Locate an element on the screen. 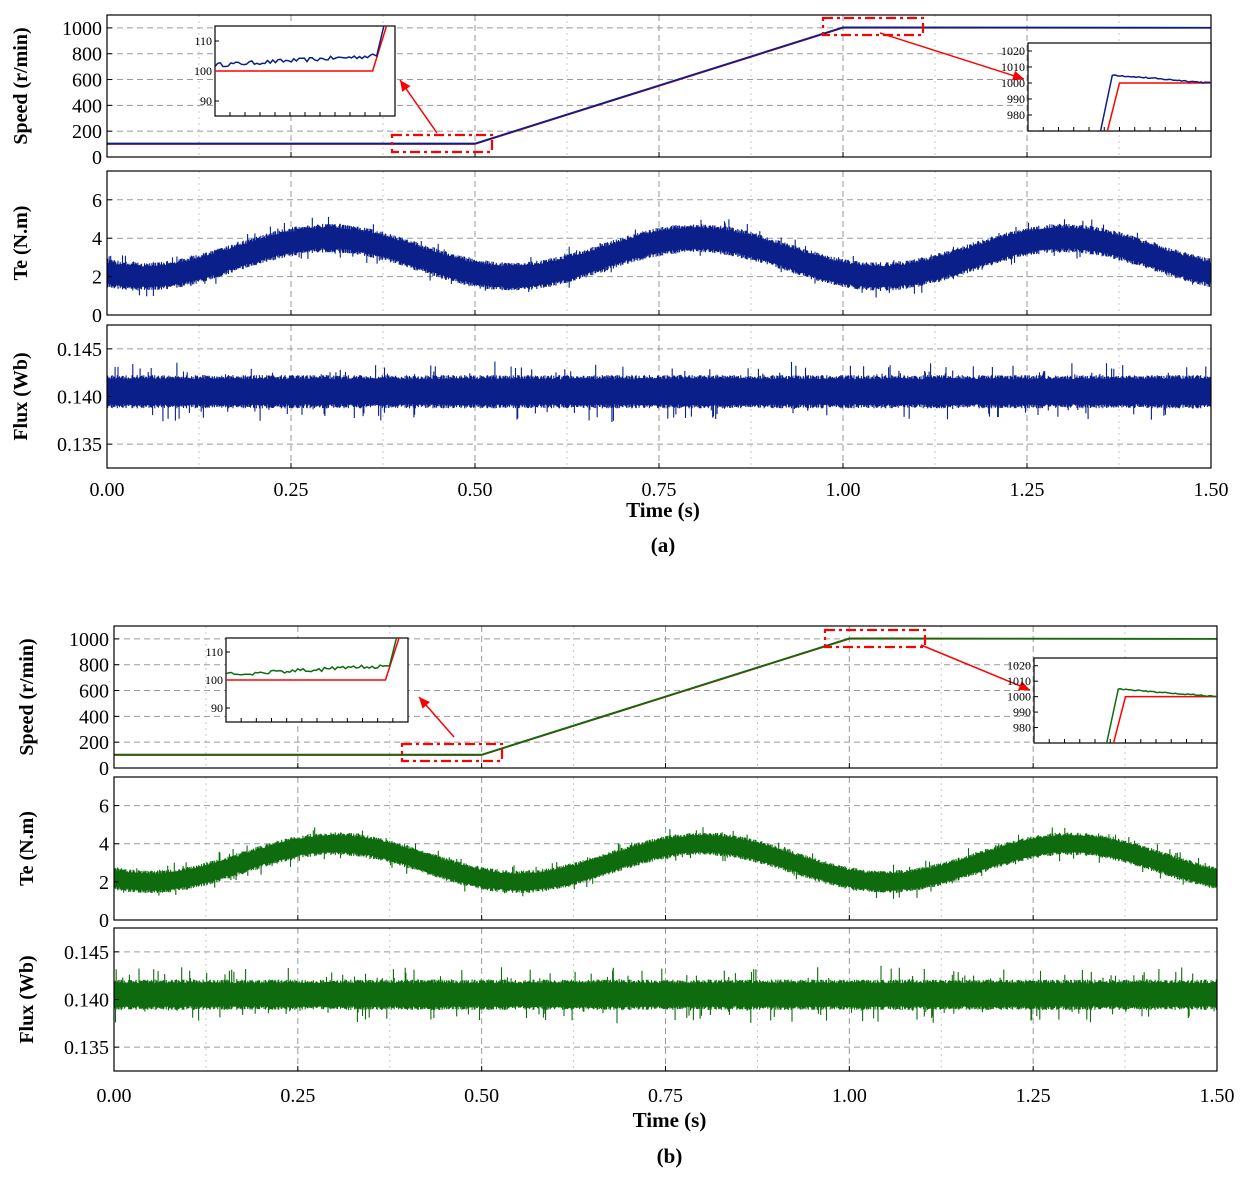 This screenshot has height=1184, width=1250. panel-flux: 0.135 0.140 0.145 Flux (Wb) is located at coordinates (611, 396).